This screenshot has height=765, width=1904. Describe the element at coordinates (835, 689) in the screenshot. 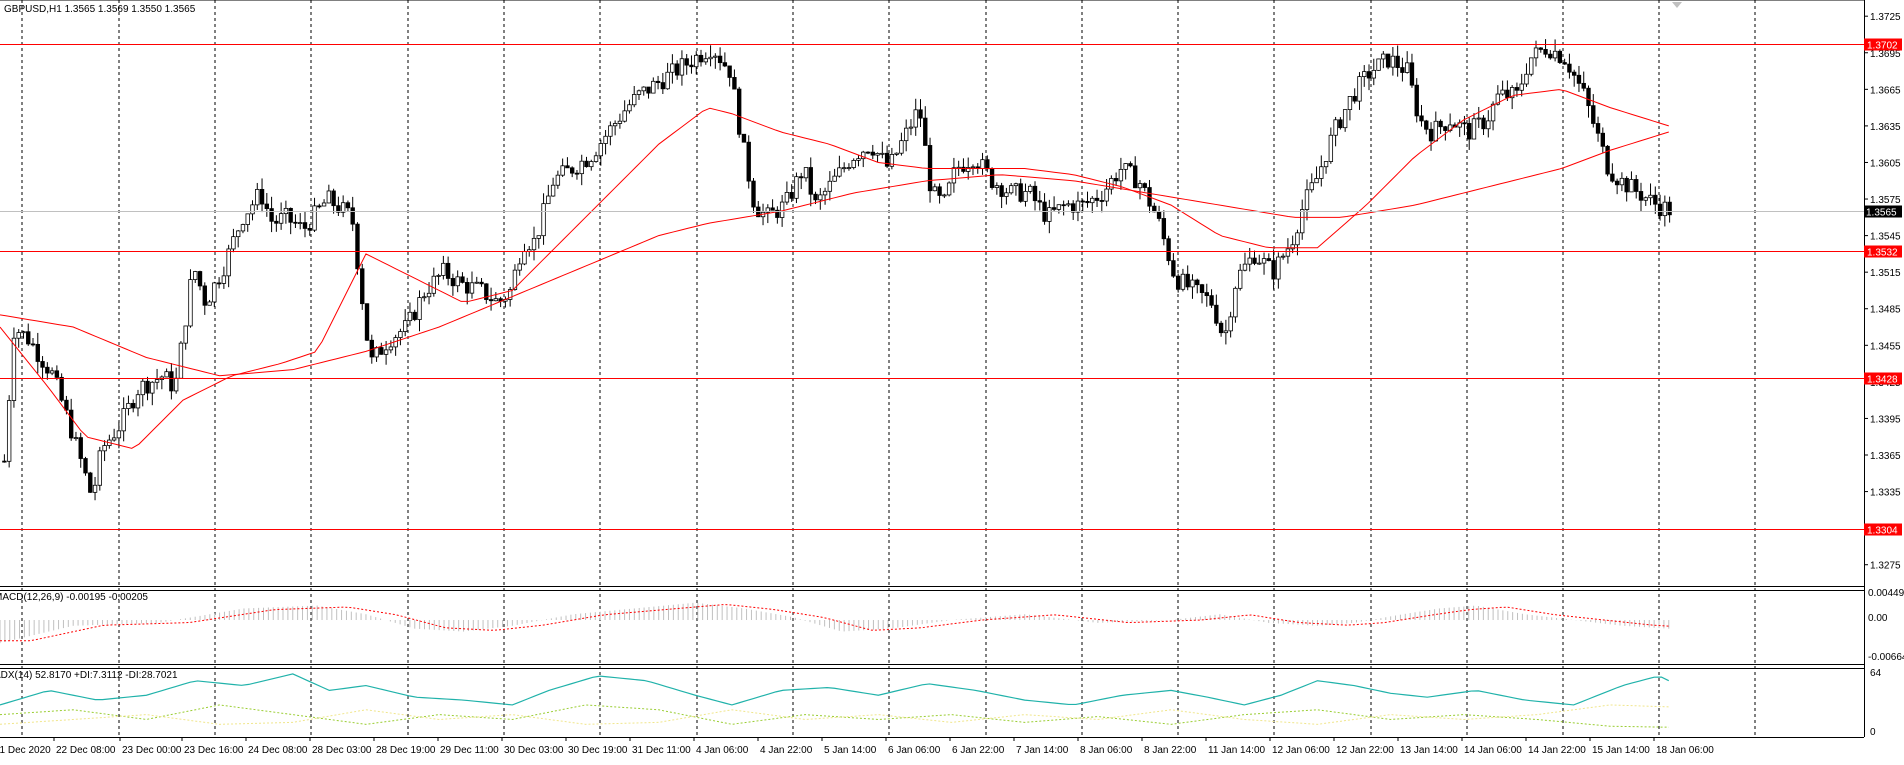

I see `adx-main-line` at that location.